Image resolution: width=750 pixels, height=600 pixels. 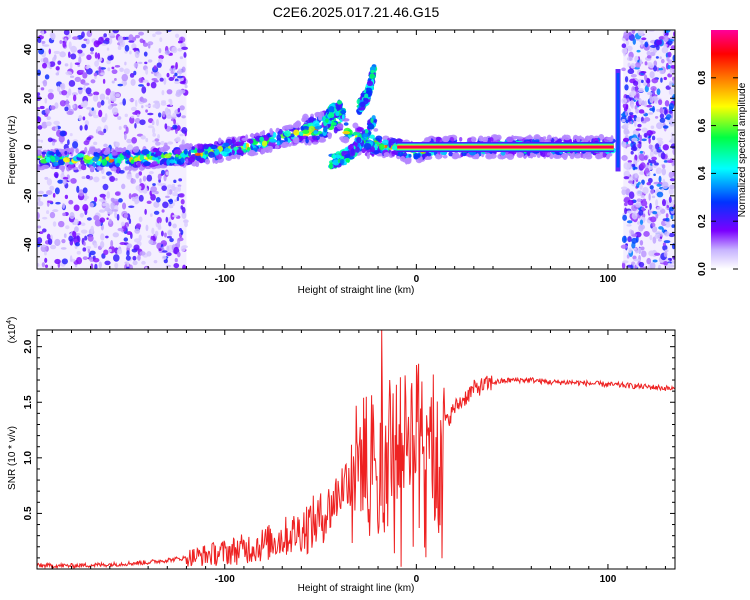 What do you see at coordinates (28, 147) in the screenshot?
I see `spectrogram-ytick-label: 0` at bounding box center [28, 147].